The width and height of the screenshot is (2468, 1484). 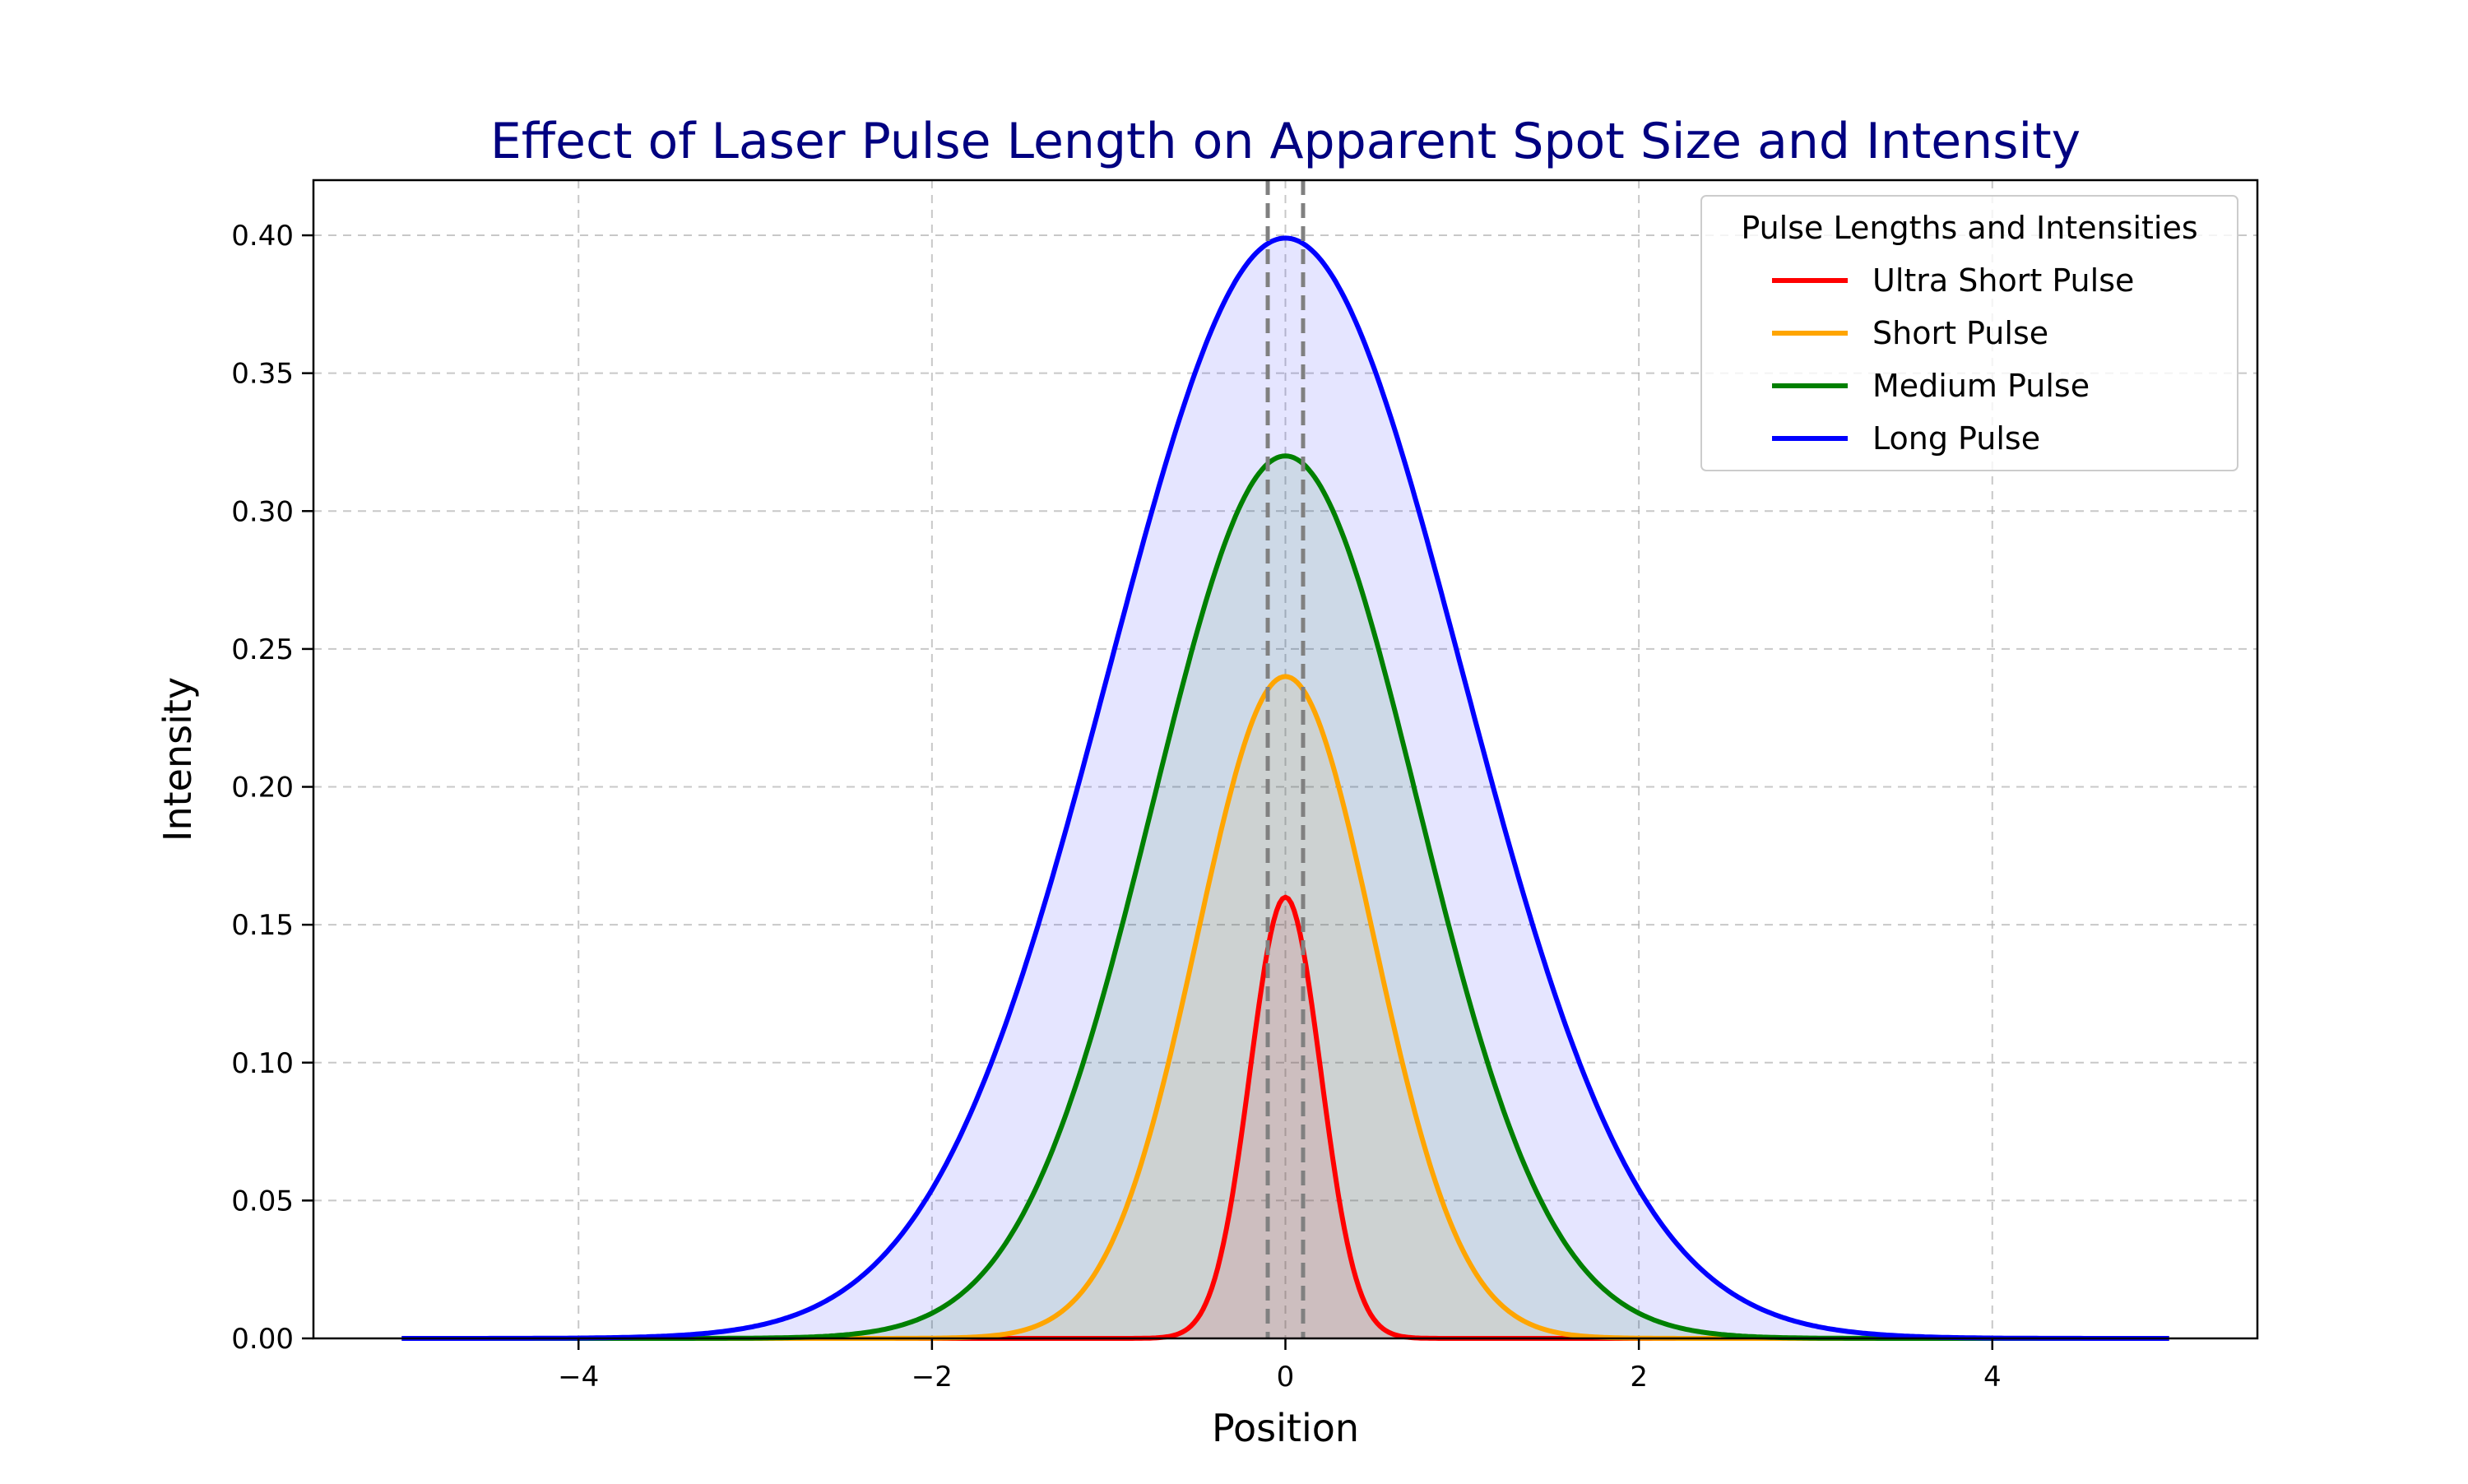 What do you see at coordinates (262, 649) in the screenshot?
I see `y-tick-label: 0.25` at bounding box center [262, 649].